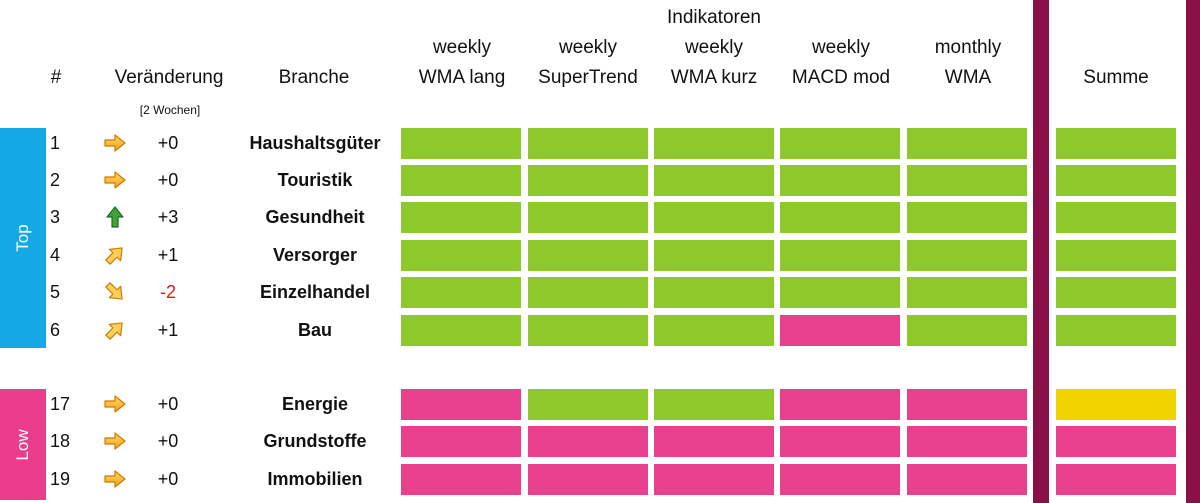 The image size is (1200, 503). I want to click on arrow-up-icon, so click(115, 217).